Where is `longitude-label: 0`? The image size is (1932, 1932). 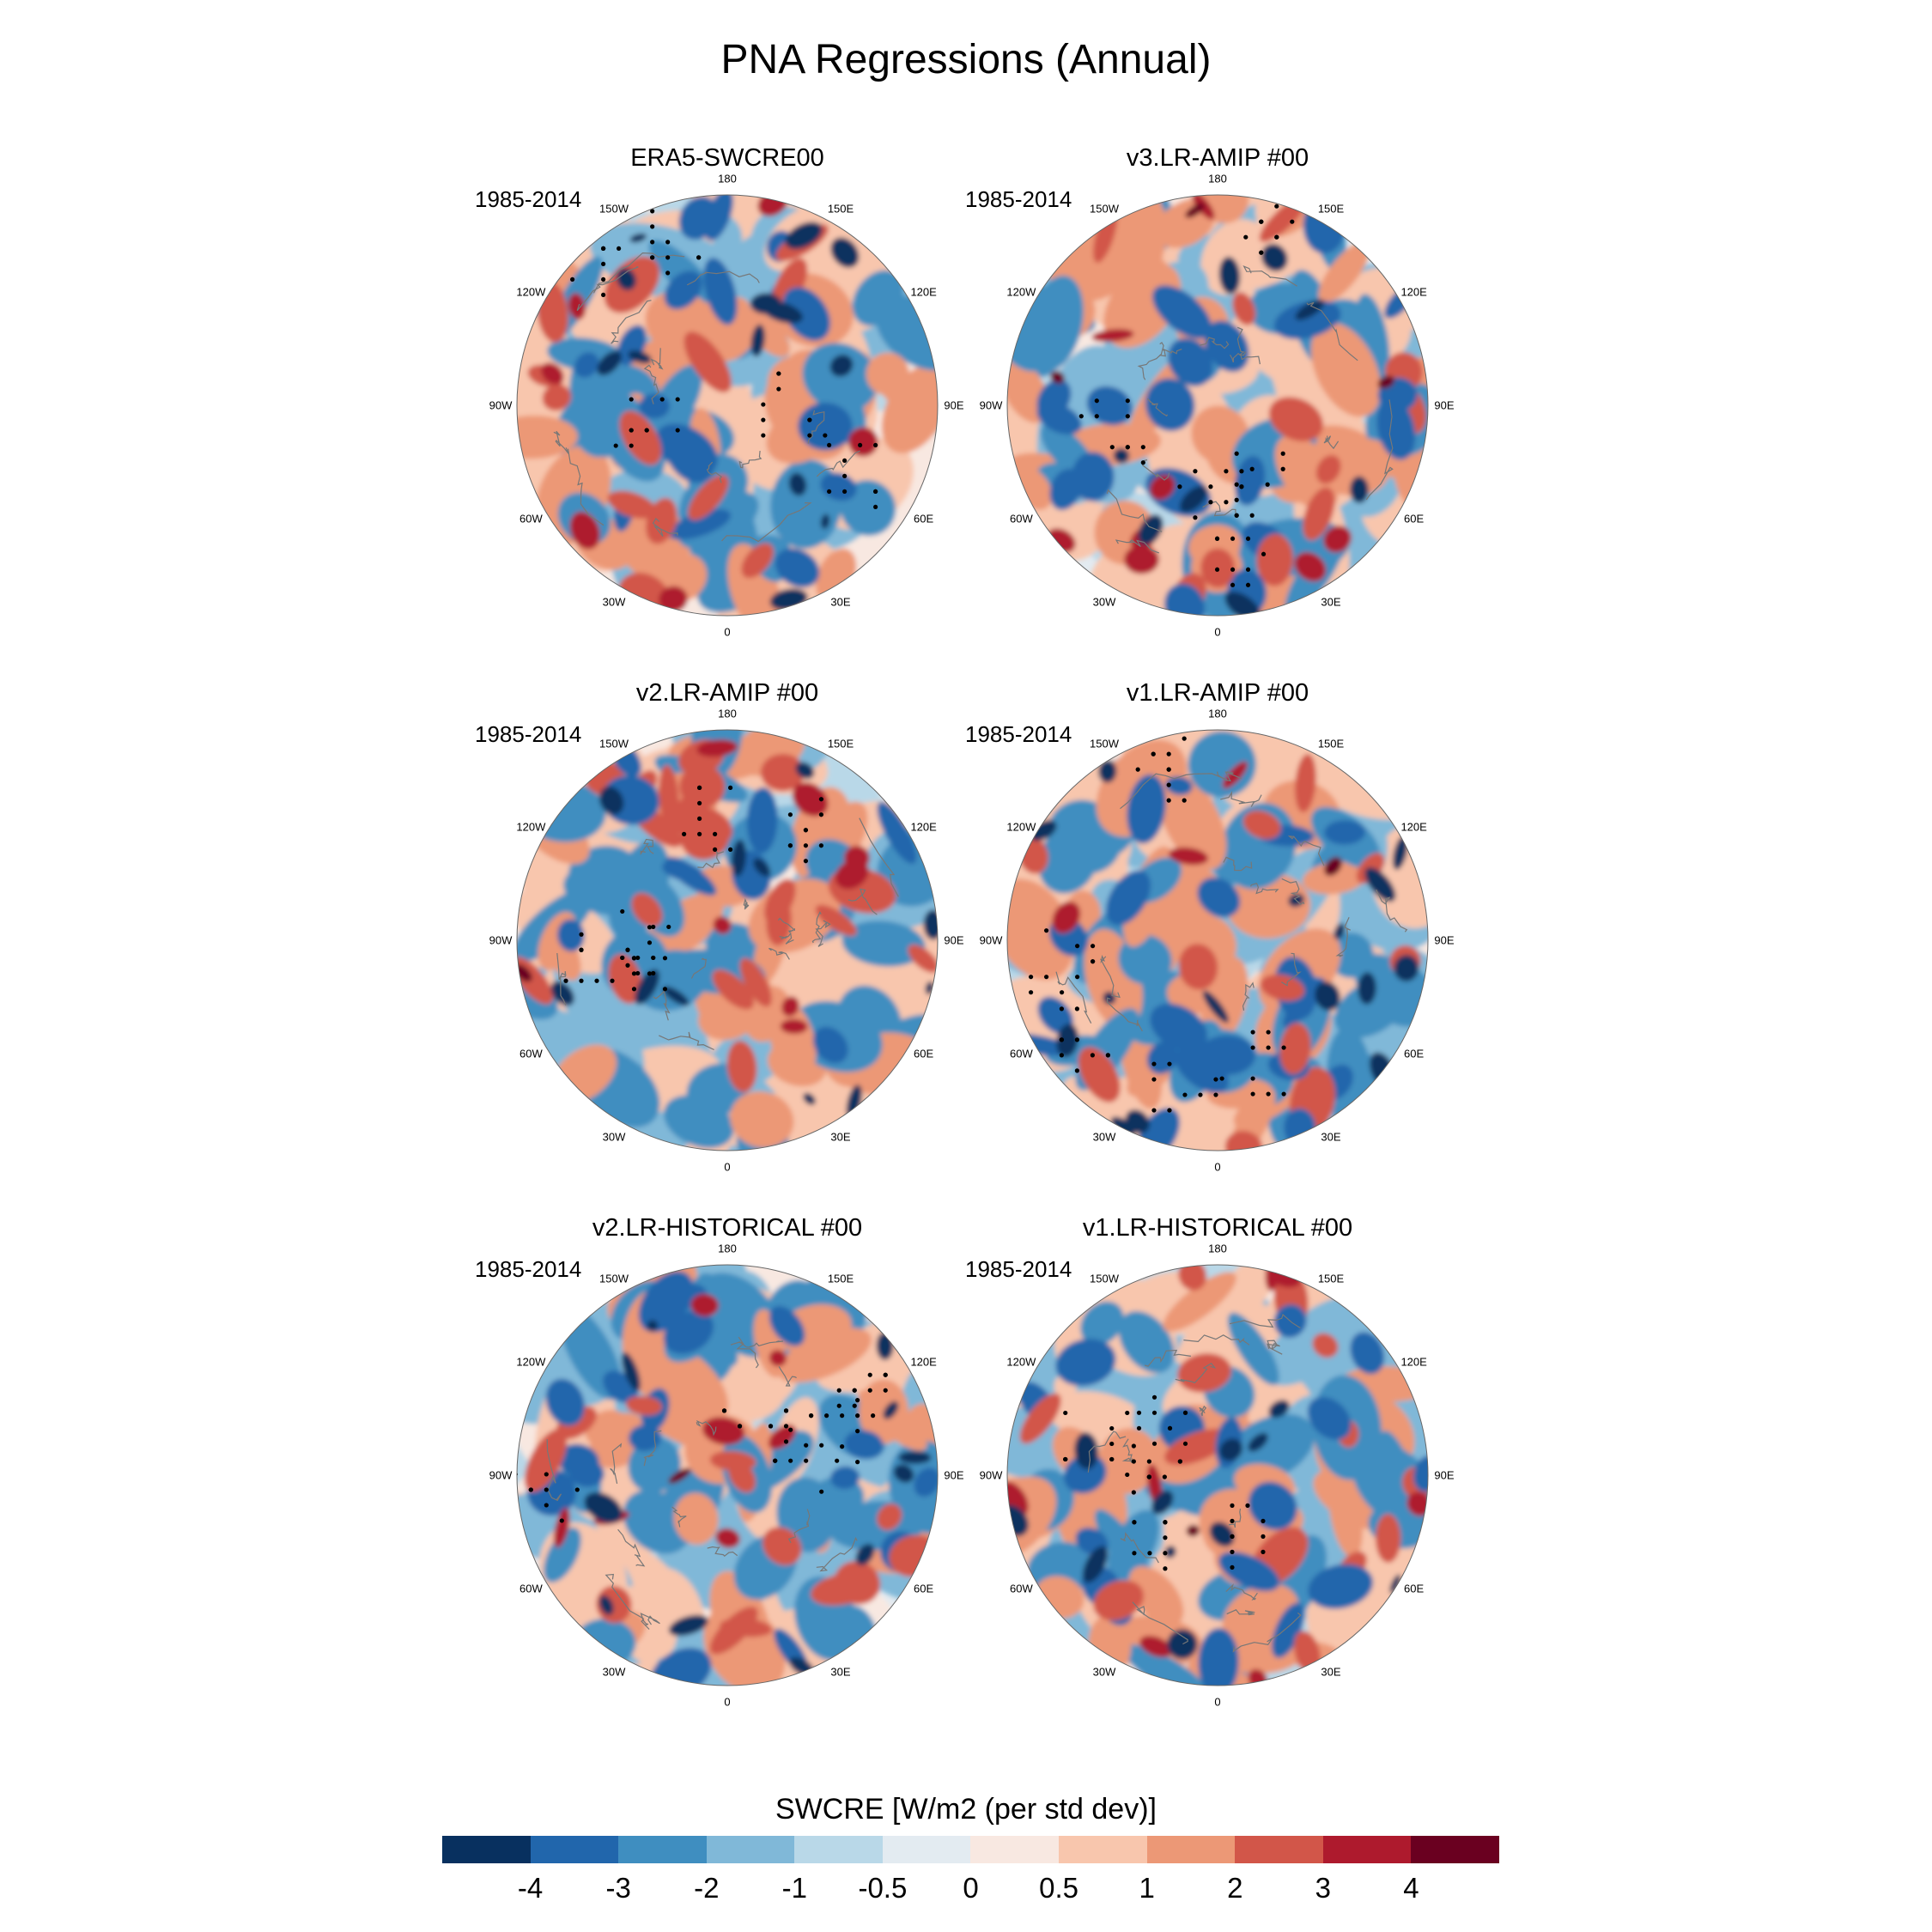
longitude-label: 0 is located at coordinates (727, 1167).